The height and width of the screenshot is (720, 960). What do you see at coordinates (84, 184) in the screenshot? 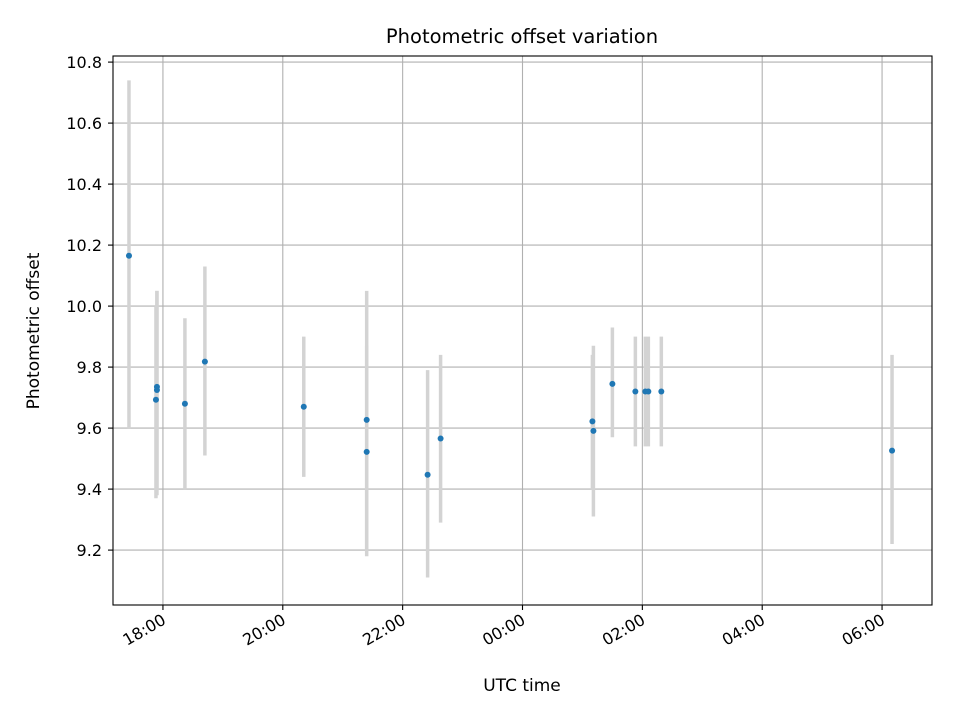
I see `y-tick-label: 10.4` at bounding box center [84, 184].